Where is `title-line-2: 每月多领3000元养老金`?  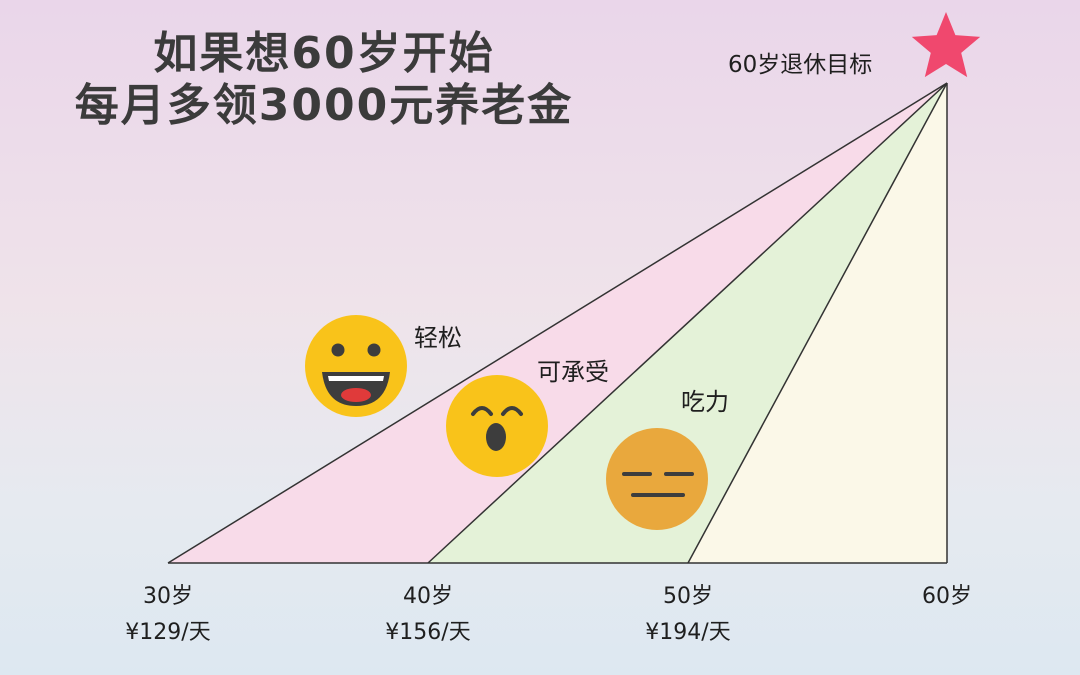 title-line-2: 每月多领3000元养老金 is located at coordinates (324, 105).